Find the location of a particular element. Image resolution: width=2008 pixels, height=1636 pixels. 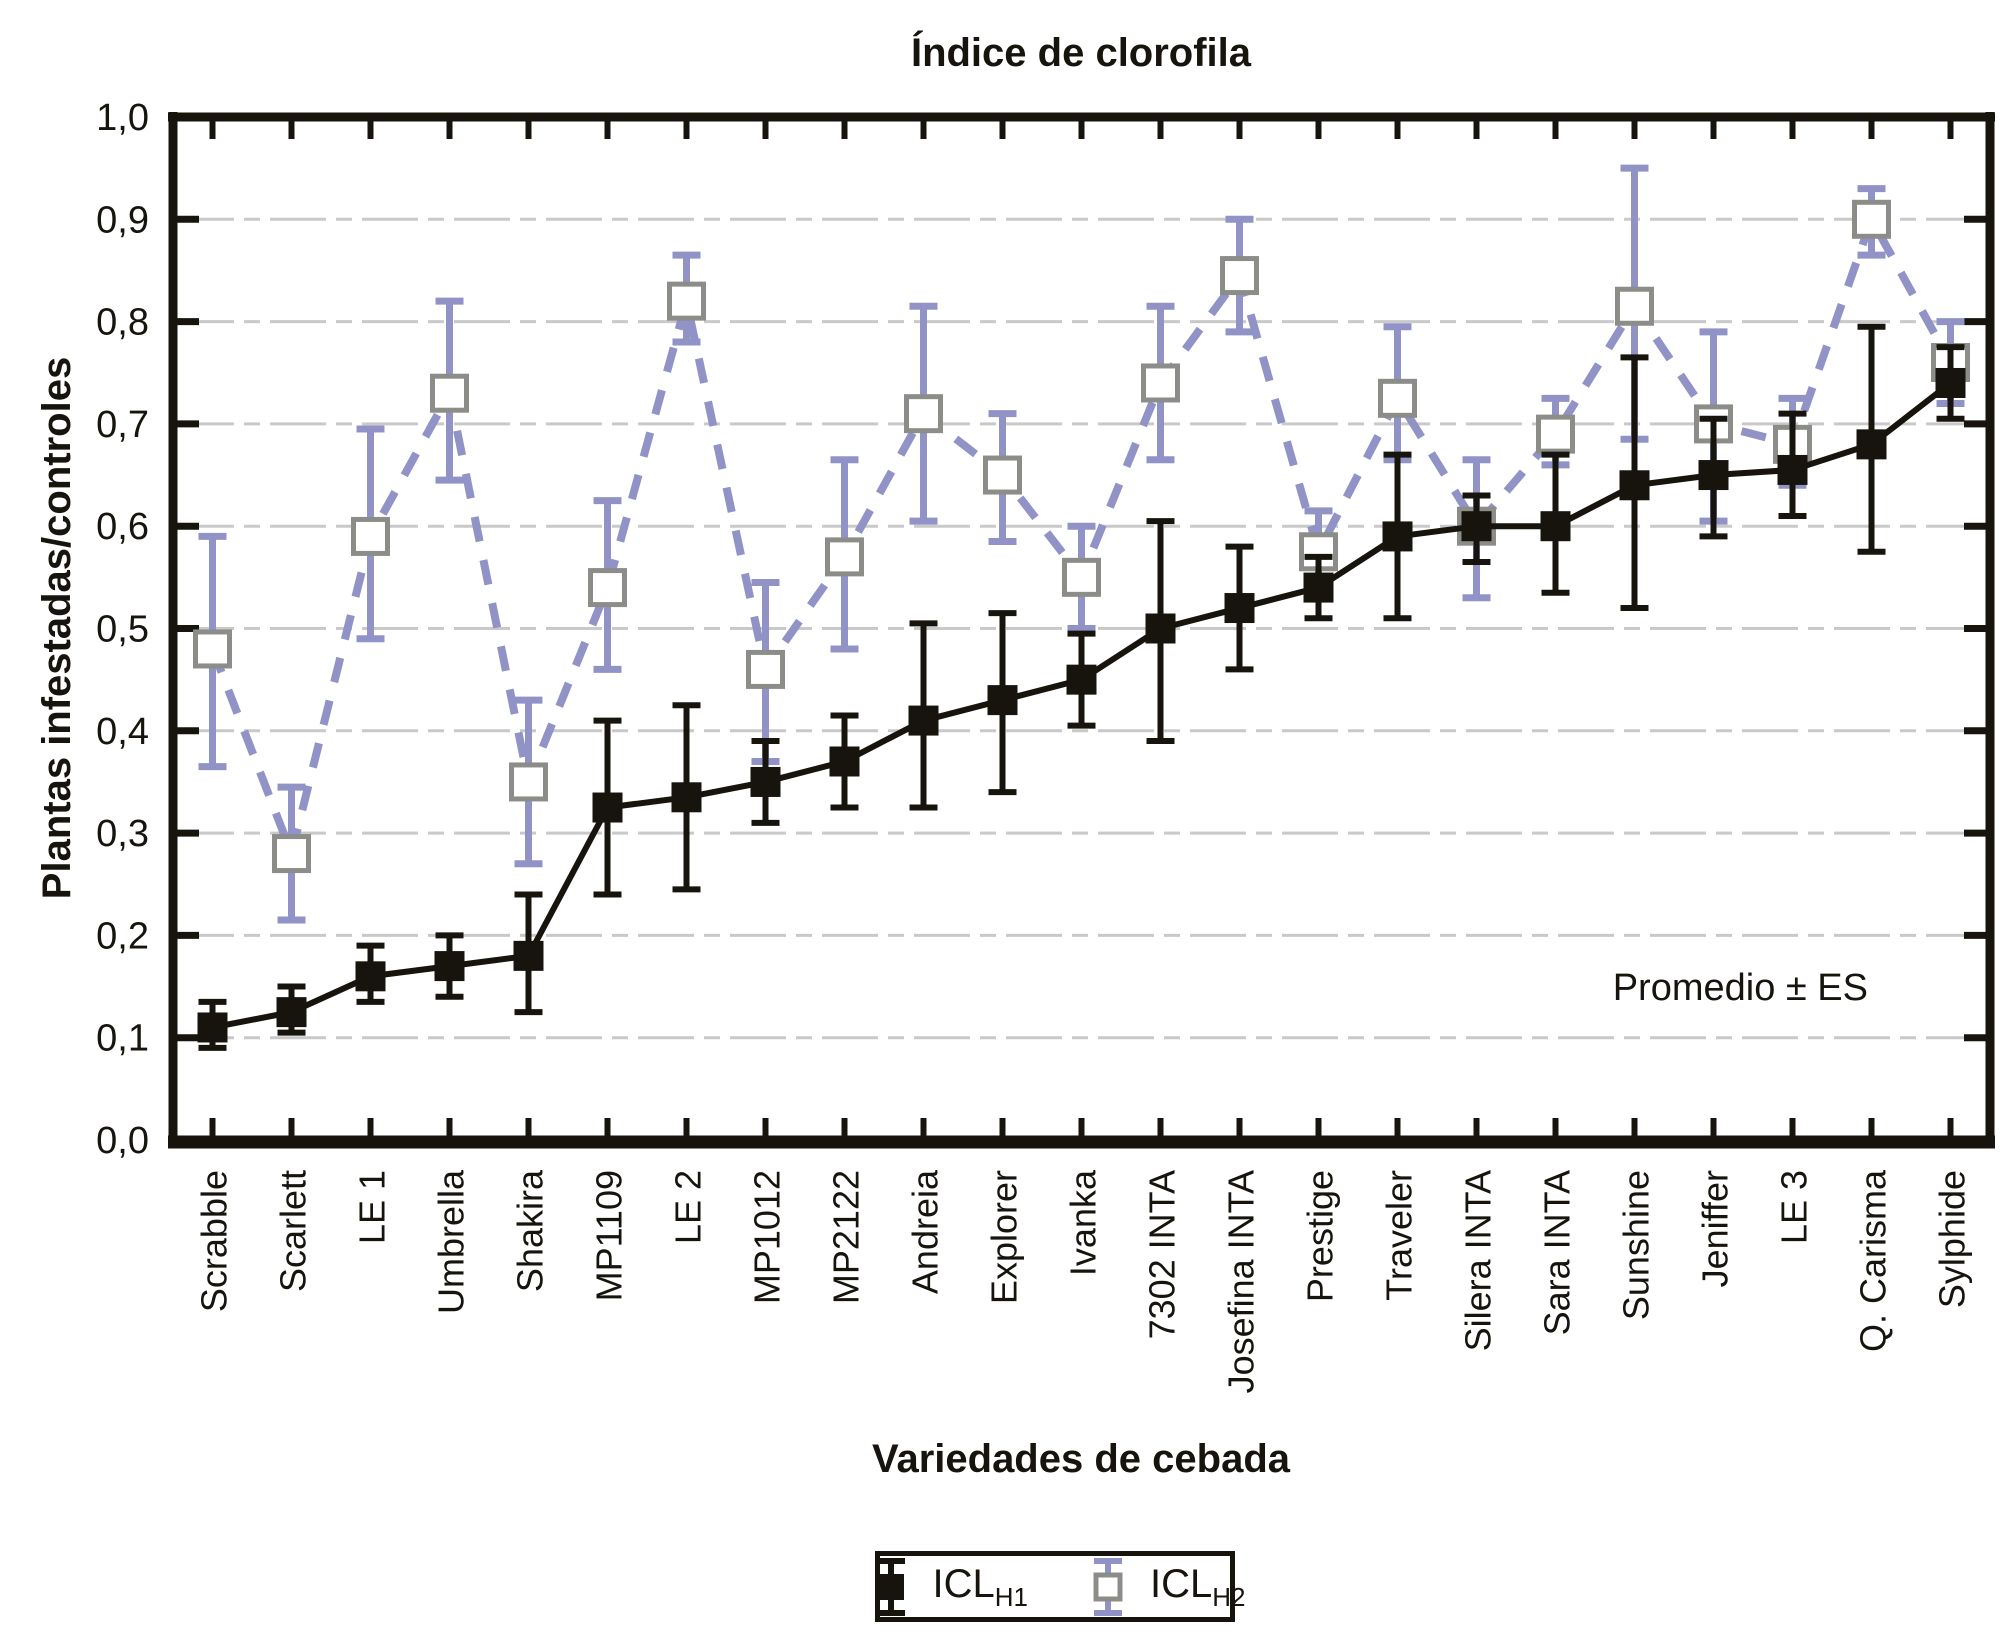

legend-label-h2: ICLH2 is located at coordinates (1198, 1586).